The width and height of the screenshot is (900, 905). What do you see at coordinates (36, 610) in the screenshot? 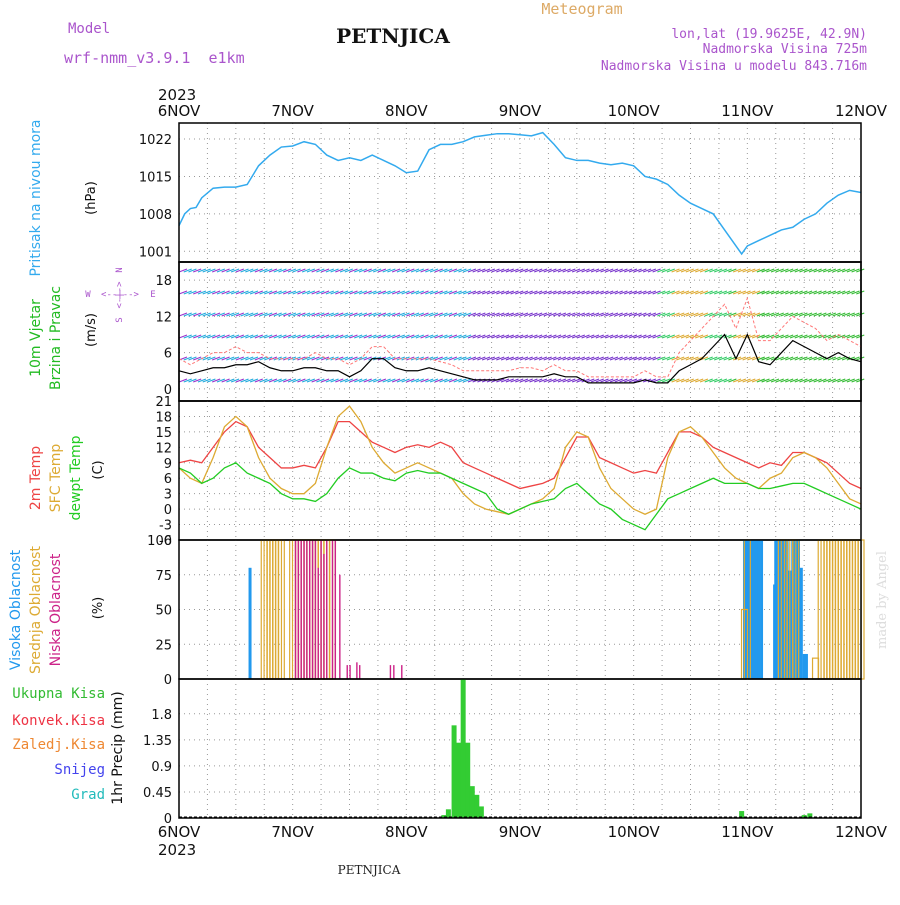
I see `cloud-ylabel-2: Srednja Oblacnost` at bounding box center [36, 610].